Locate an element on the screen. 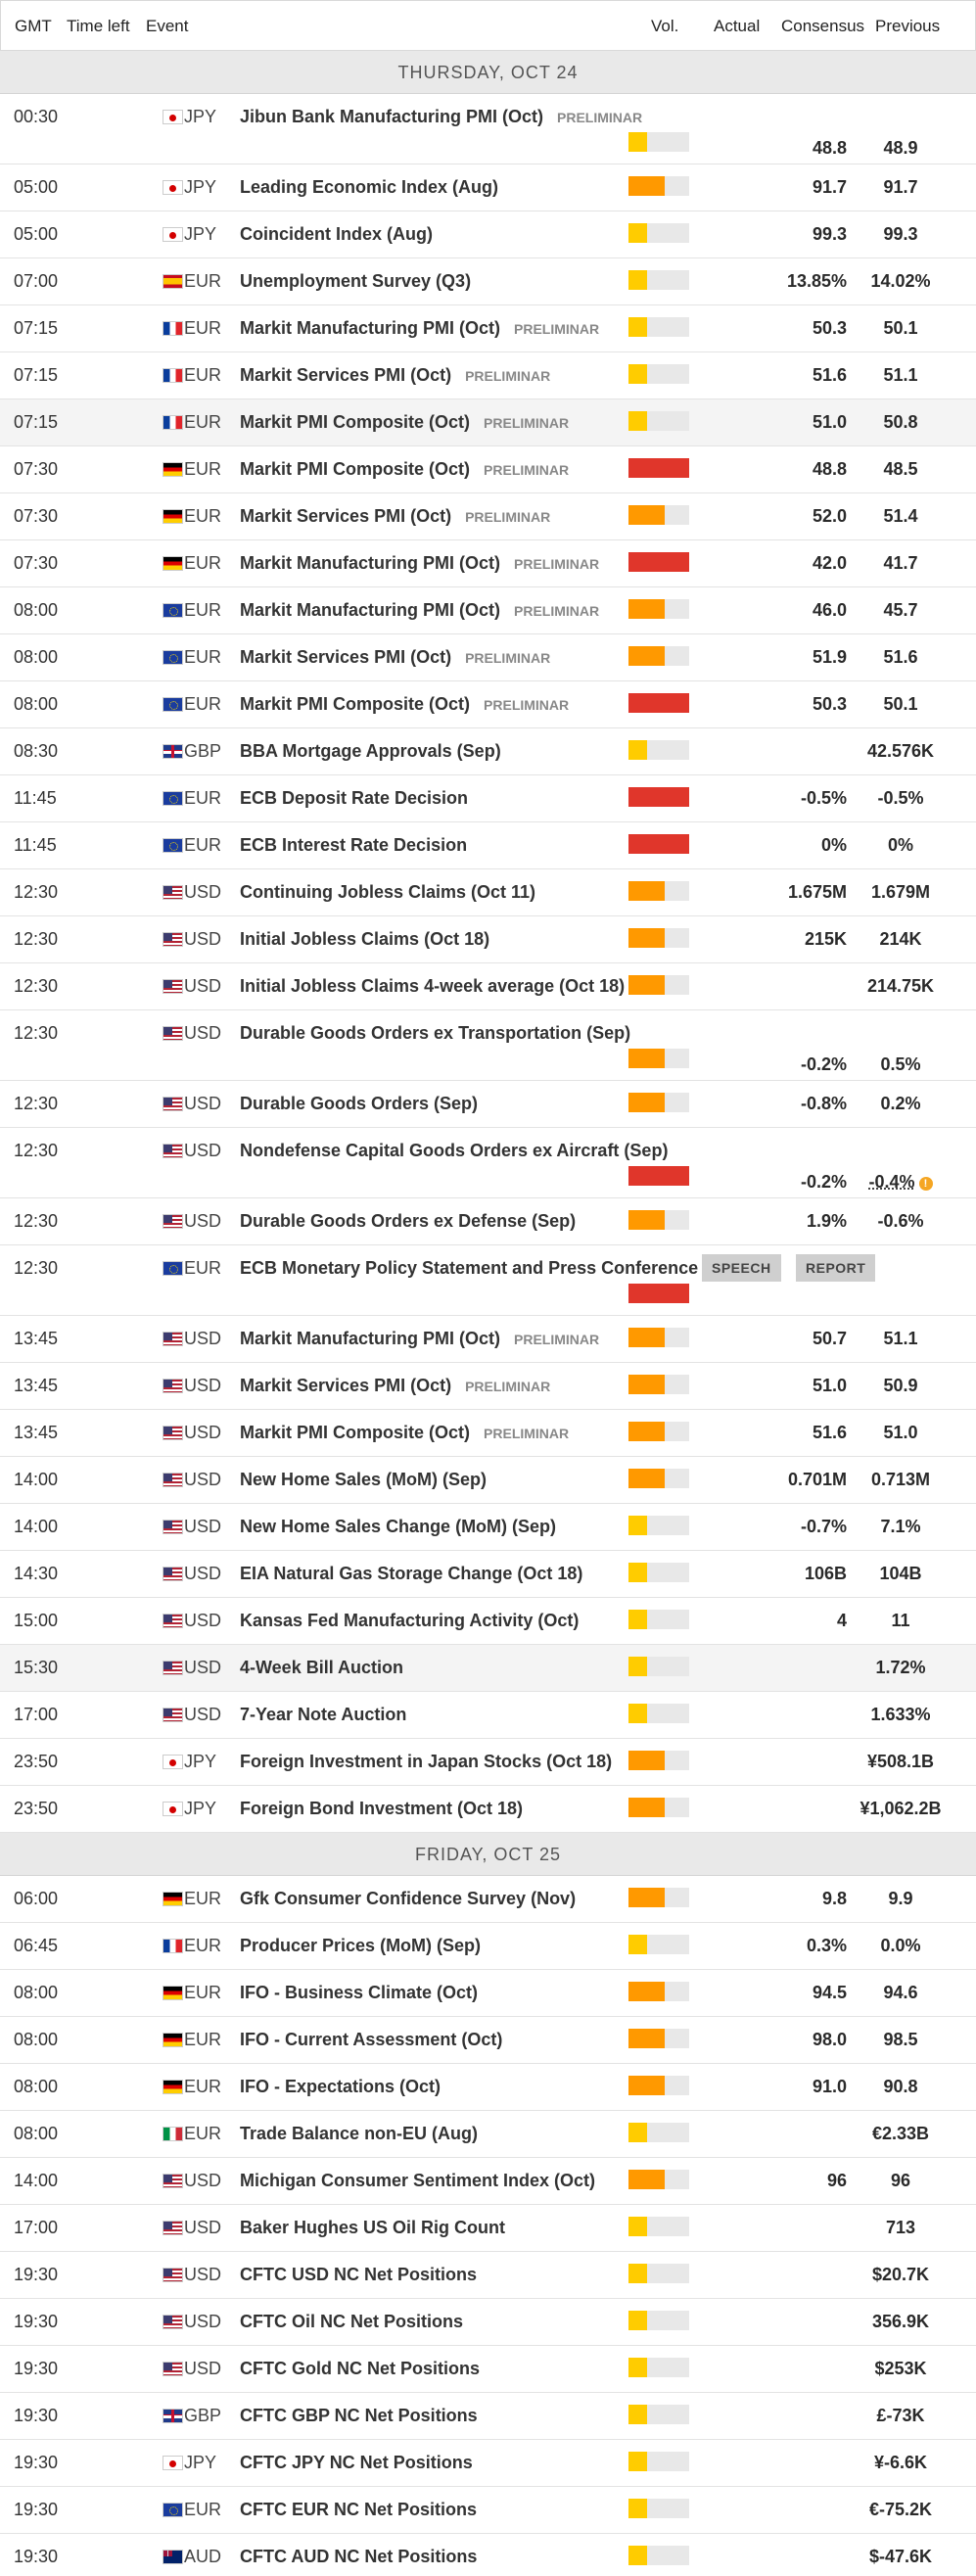 The height and width of the screenshot is (2576, 976). event-name: CFTC AUD NC Net Positions is located at coordinates (358, 2557).